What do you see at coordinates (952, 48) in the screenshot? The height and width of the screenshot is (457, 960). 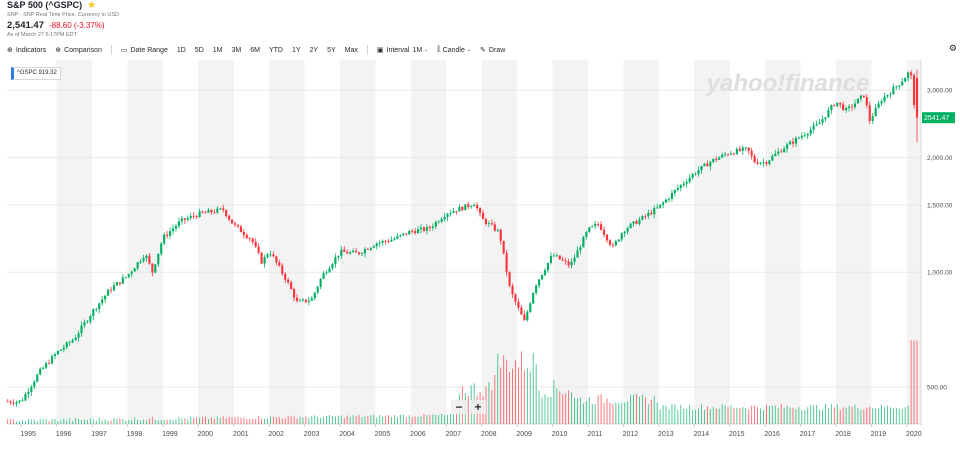 I see `gear-icon: ⚙` at bounding box center [952, 48].